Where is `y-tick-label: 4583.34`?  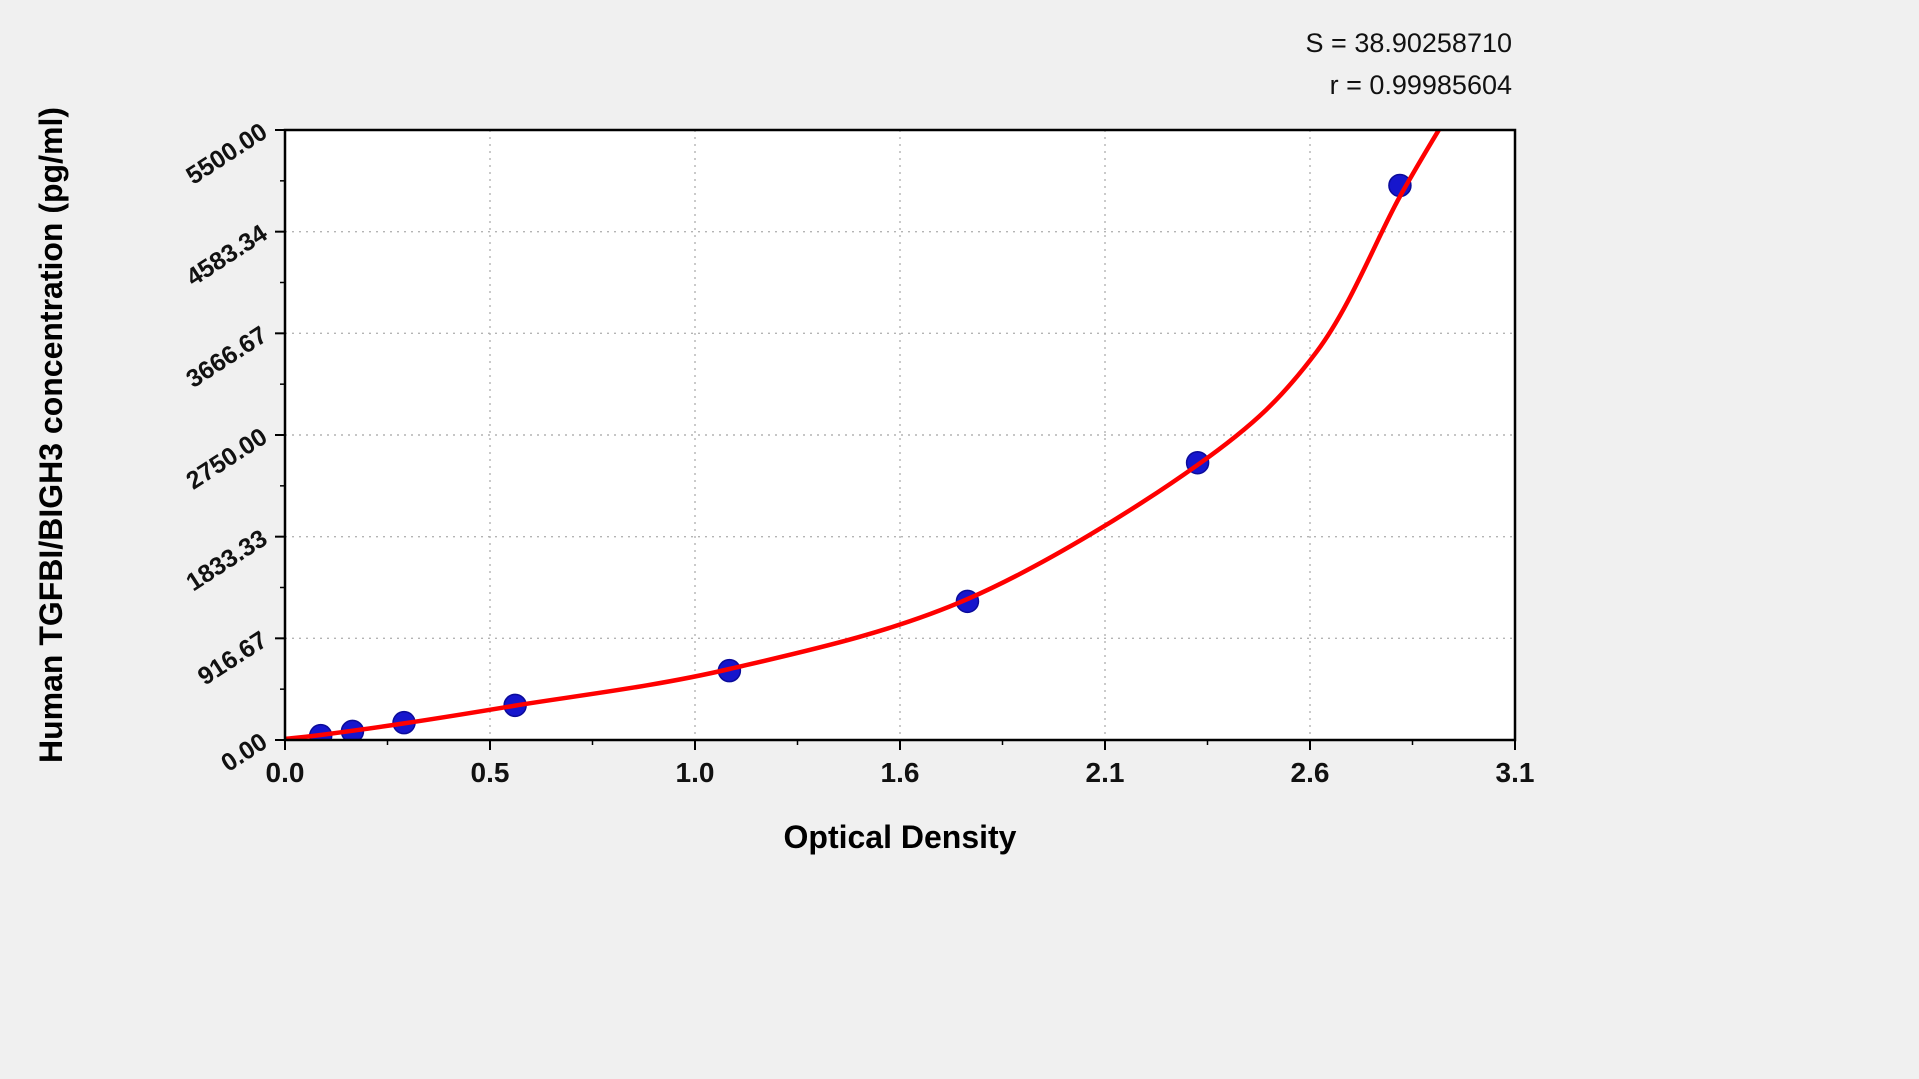
y-tick-label: 4583.34 is located at coordinates (226, 255).